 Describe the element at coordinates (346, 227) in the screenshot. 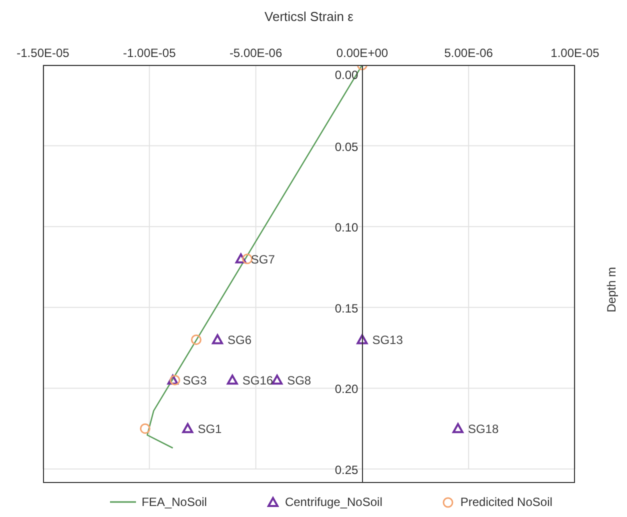

I see `y-tick-label: 0.10` at that location.